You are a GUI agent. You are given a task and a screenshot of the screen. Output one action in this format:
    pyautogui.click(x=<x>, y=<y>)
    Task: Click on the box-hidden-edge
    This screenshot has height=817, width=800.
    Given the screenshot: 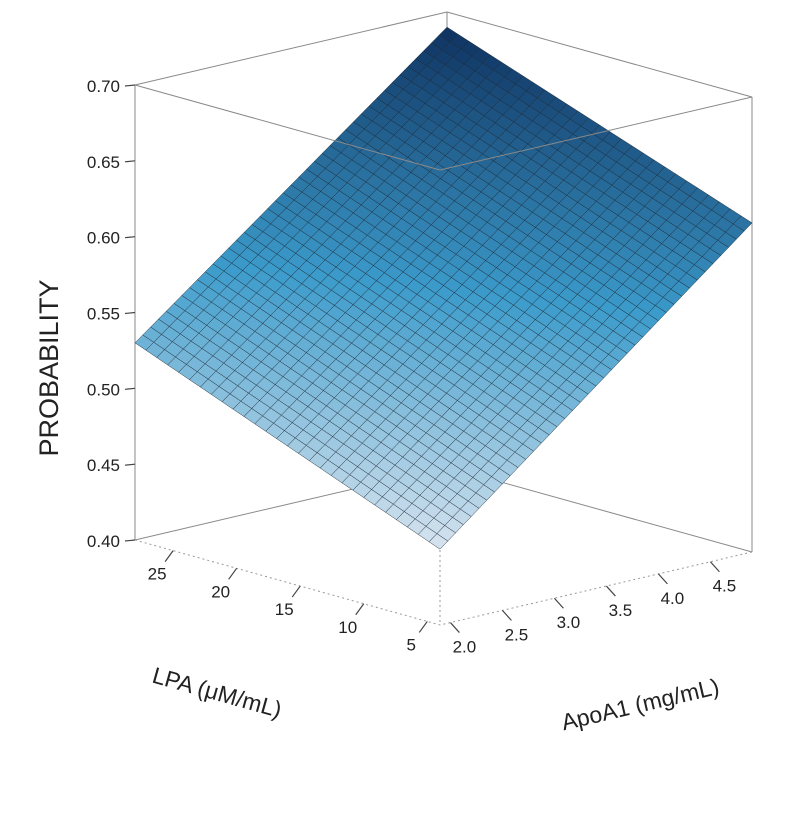 What is the action you would take?
    pyautogui.click(x=596, y=588)
    